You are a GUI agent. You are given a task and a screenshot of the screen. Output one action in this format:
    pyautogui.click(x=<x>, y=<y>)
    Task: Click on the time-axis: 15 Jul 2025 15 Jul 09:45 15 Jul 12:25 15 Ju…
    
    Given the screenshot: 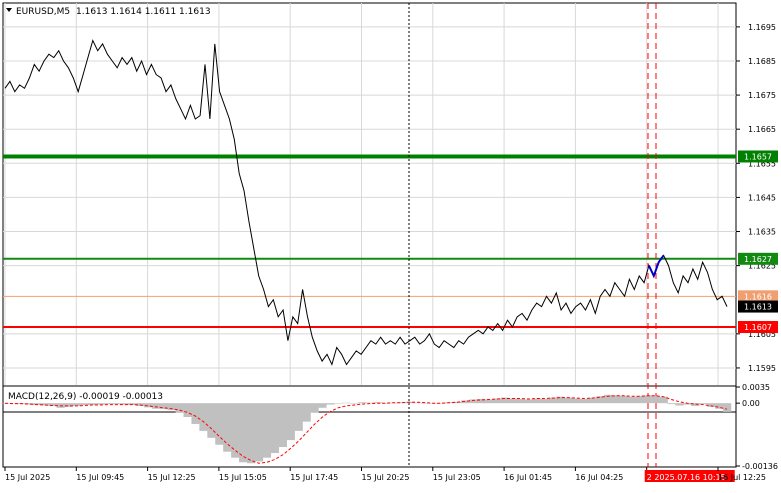 What is the action you would take?
    pyautogui.click(x=385, y=474)
    